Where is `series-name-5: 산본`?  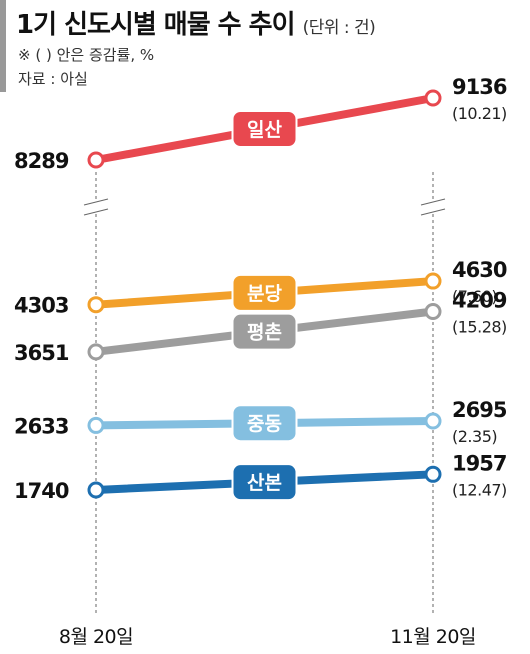 series-name-5: 산본 is located at coordinates (264, 483).